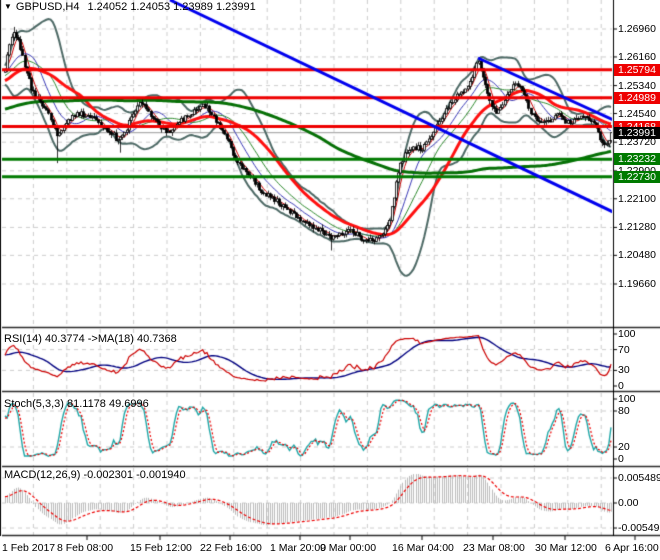 This screenshot has height=560, width=660. I want to click on time-axis-label: 22 Feb 16:00, so click(231, 548).